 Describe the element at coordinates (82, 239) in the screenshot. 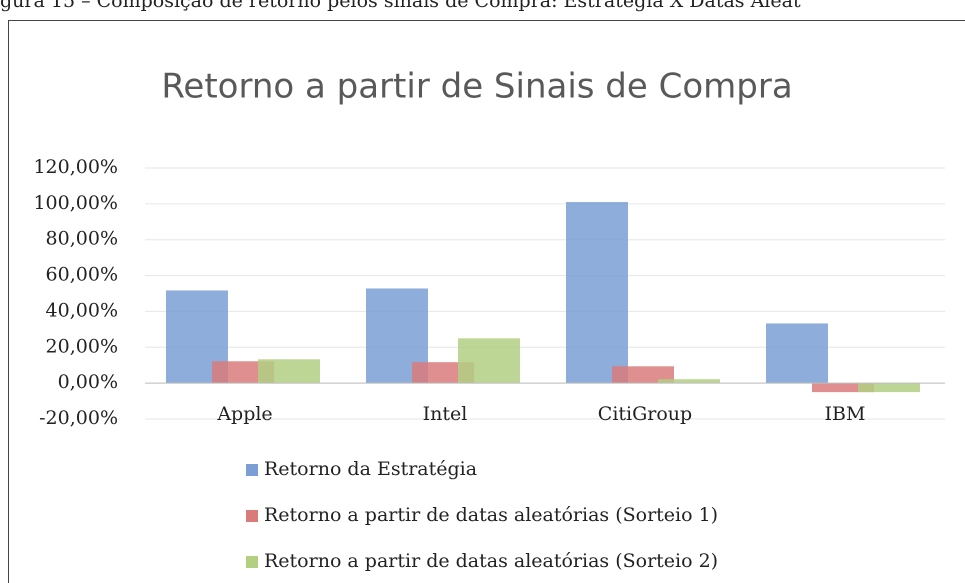

I see `y-tick-label: 80,00%` at that location.